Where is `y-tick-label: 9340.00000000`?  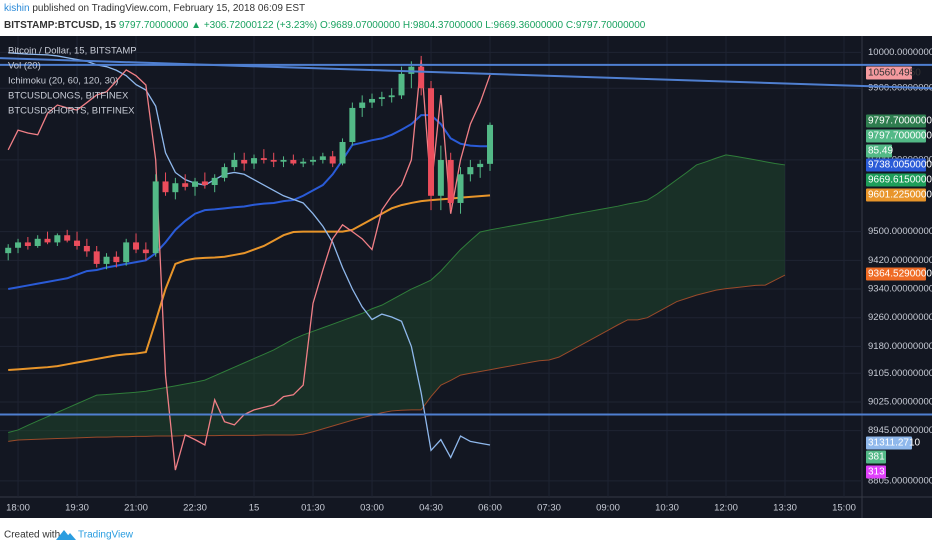
y-tick-label: 9340.00000000 is located at coordinates (900, 289).